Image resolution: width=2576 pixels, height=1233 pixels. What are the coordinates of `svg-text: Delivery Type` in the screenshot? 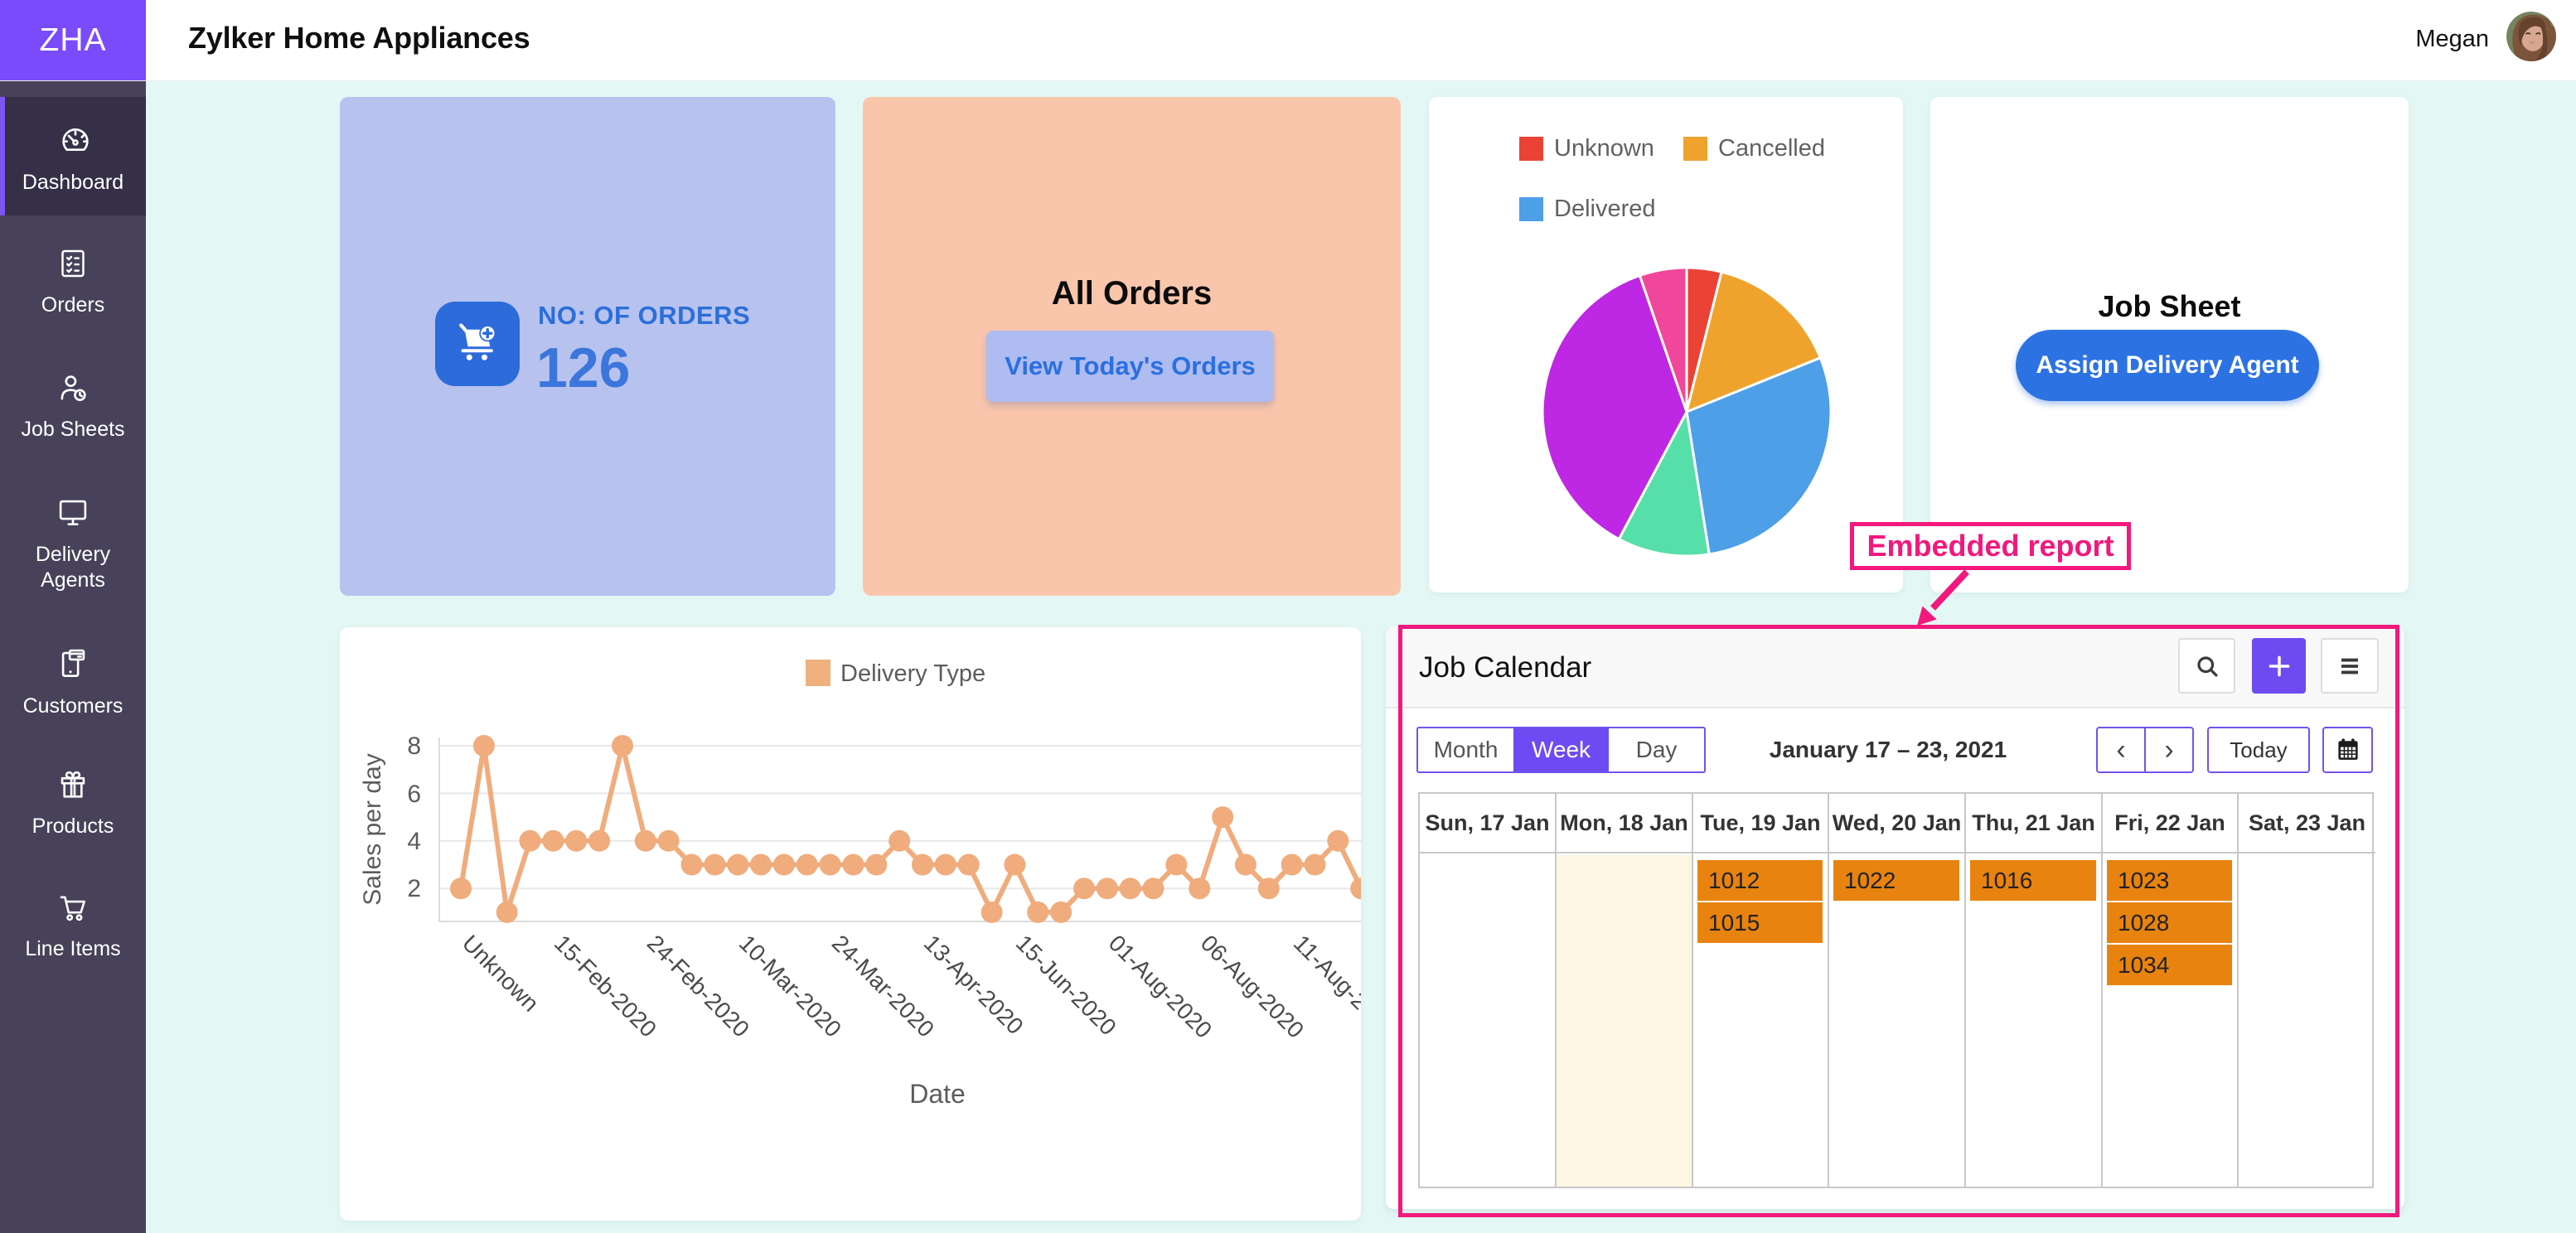 It's located at (912, 673).